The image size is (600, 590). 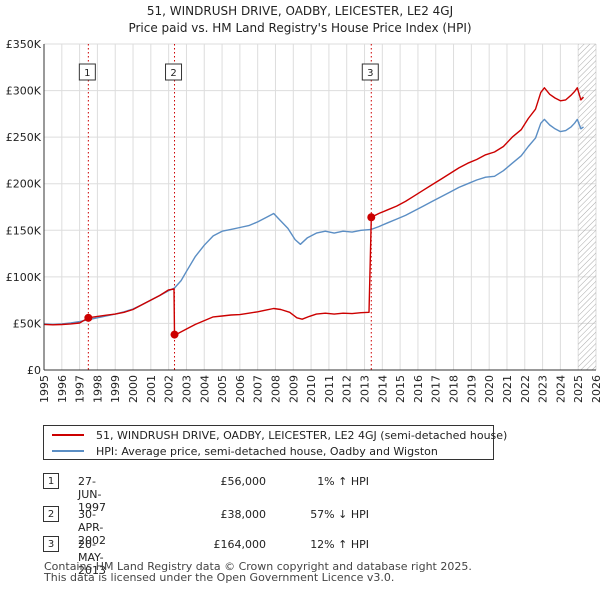 I want to click on y-tick-label: £150K, so click(x=24, y=230).